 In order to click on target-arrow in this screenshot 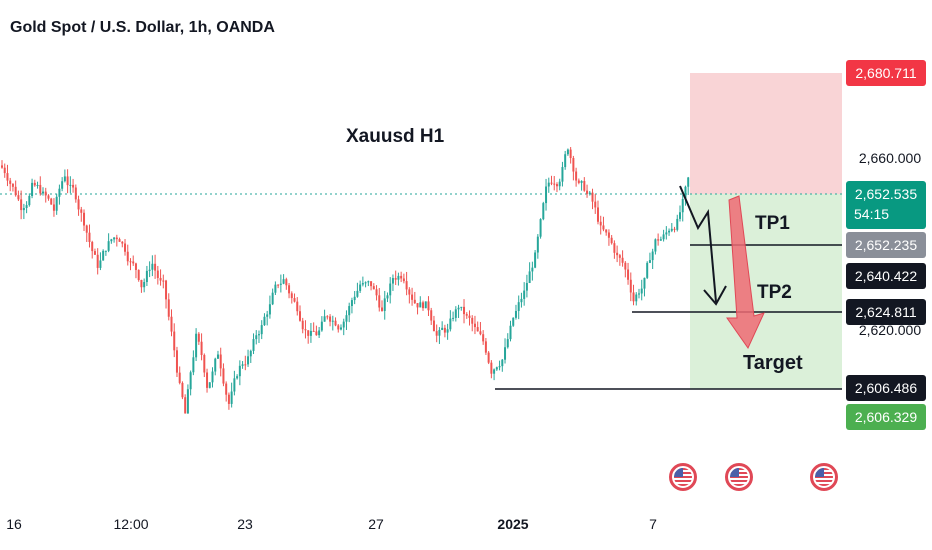, I will do `click(745, 272)`.